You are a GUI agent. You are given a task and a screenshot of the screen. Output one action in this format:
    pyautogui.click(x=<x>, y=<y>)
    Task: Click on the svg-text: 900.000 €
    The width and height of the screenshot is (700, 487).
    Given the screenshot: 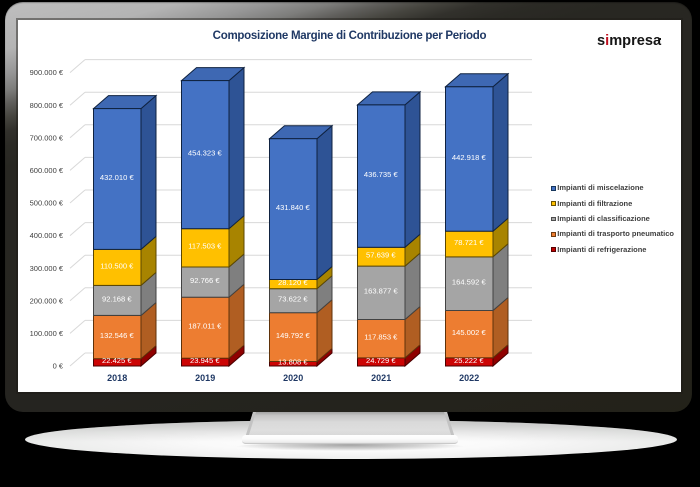 What is the action you would take?
    pyautogui.click(x=47, y=72)
    